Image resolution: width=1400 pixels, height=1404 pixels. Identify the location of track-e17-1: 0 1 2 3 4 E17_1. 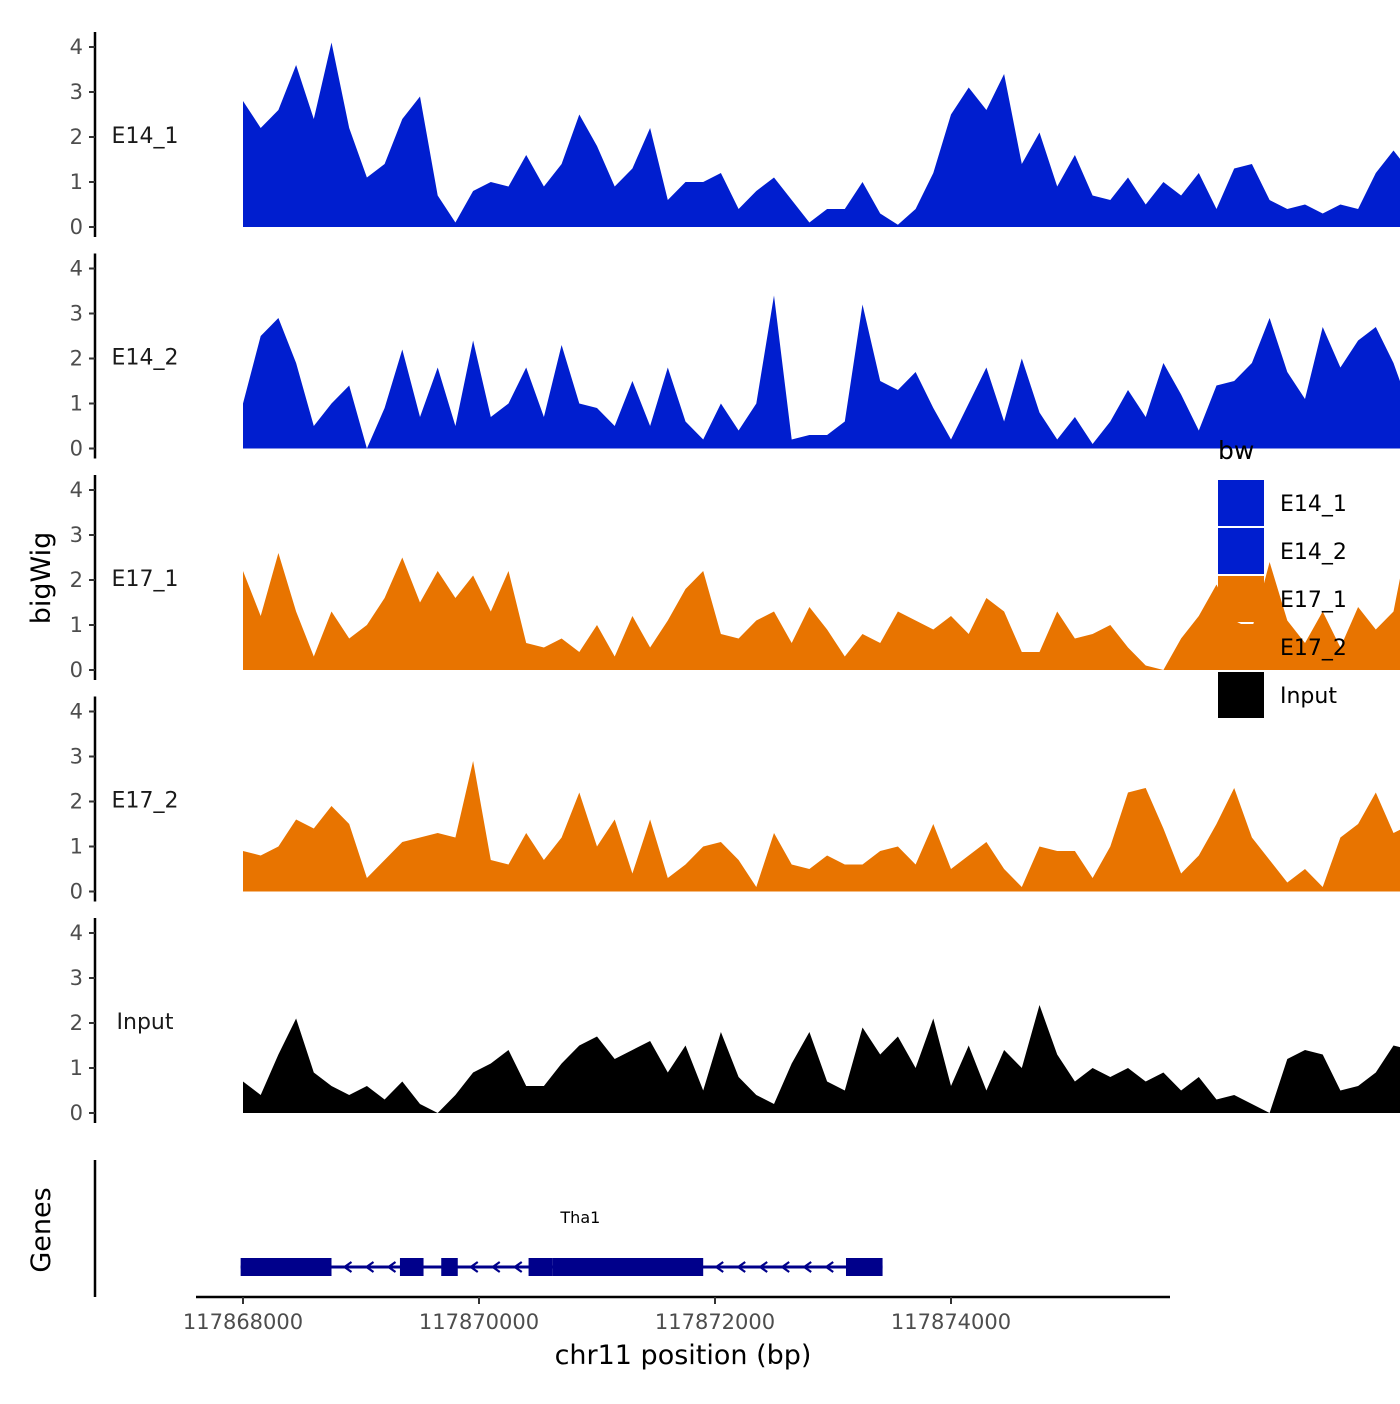
(735, 578).